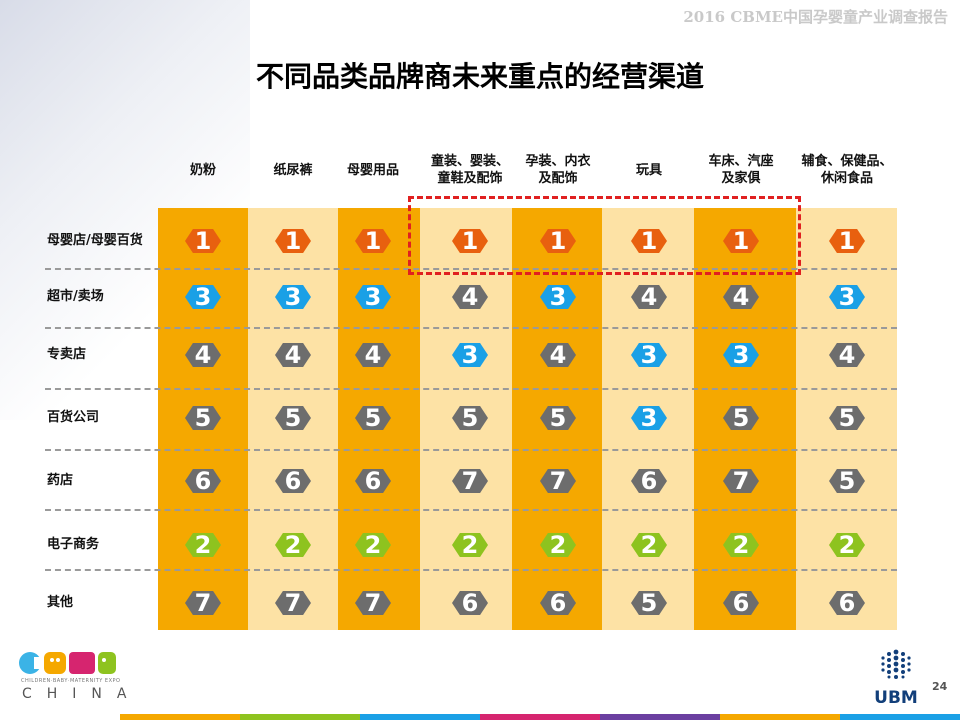 The image size is (960, 720). Describe the element at coordinates (75, 296) in the screenshot. I see `row-label: 超市/卖场` at that location.